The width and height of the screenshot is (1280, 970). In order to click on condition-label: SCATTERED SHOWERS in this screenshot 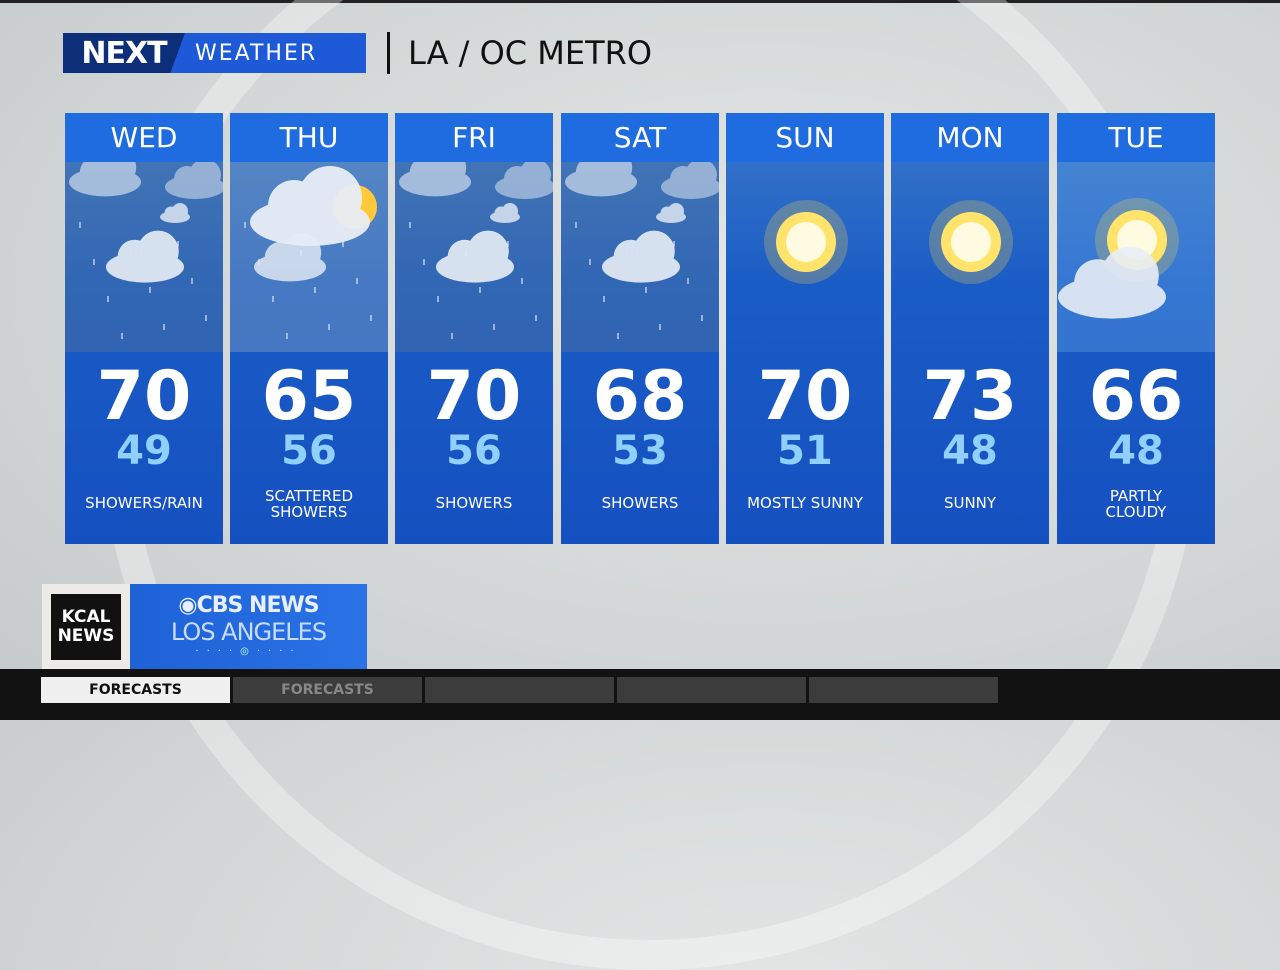, I will do `click(309, 504)`.